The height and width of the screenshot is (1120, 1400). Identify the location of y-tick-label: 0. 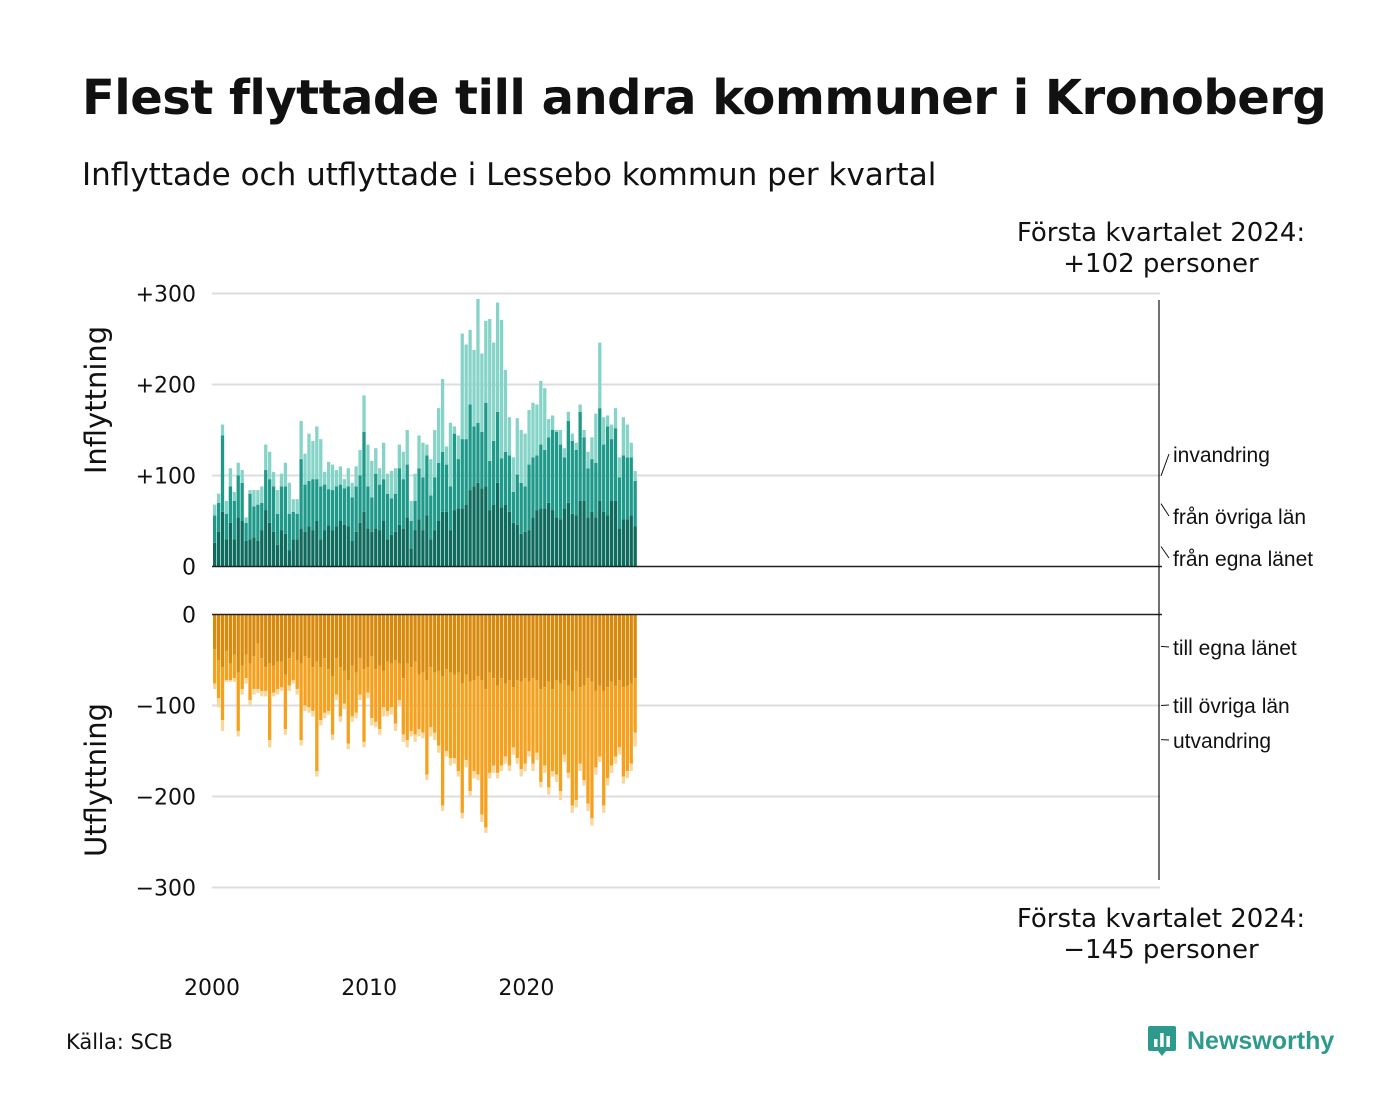
(189, 568).